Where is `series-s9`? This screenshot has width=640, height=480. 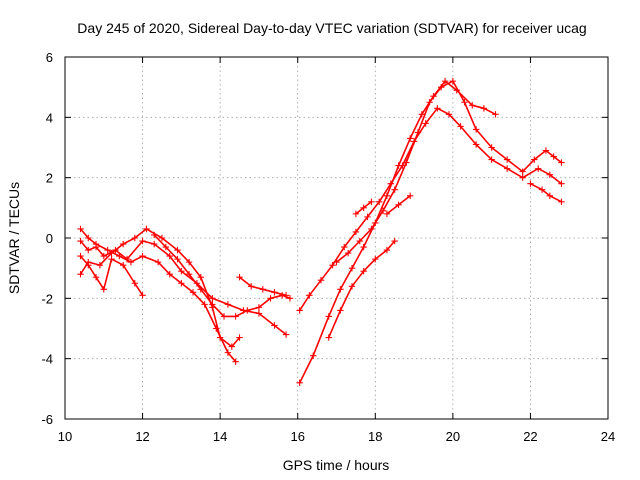 series-s9 is located at coordinates (449, 171).